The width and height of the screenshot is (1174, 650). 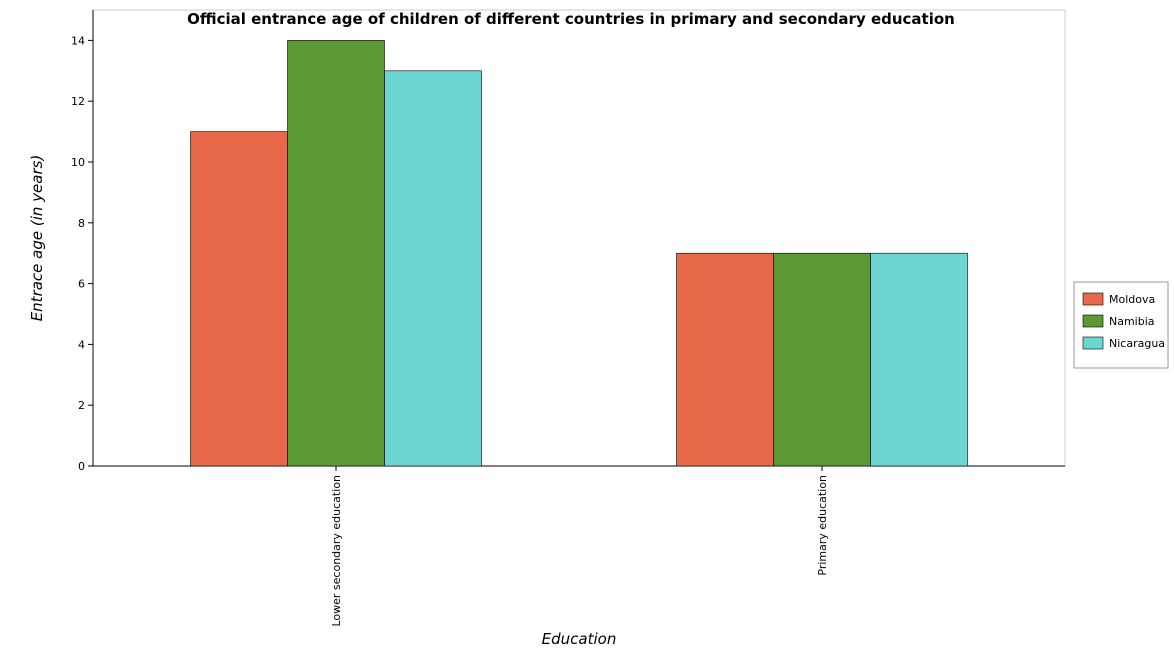 What do you see at coordinates (81, 466) in the screenshot?
I see `y-tick-label: 0` at bounding box center [81, 466].